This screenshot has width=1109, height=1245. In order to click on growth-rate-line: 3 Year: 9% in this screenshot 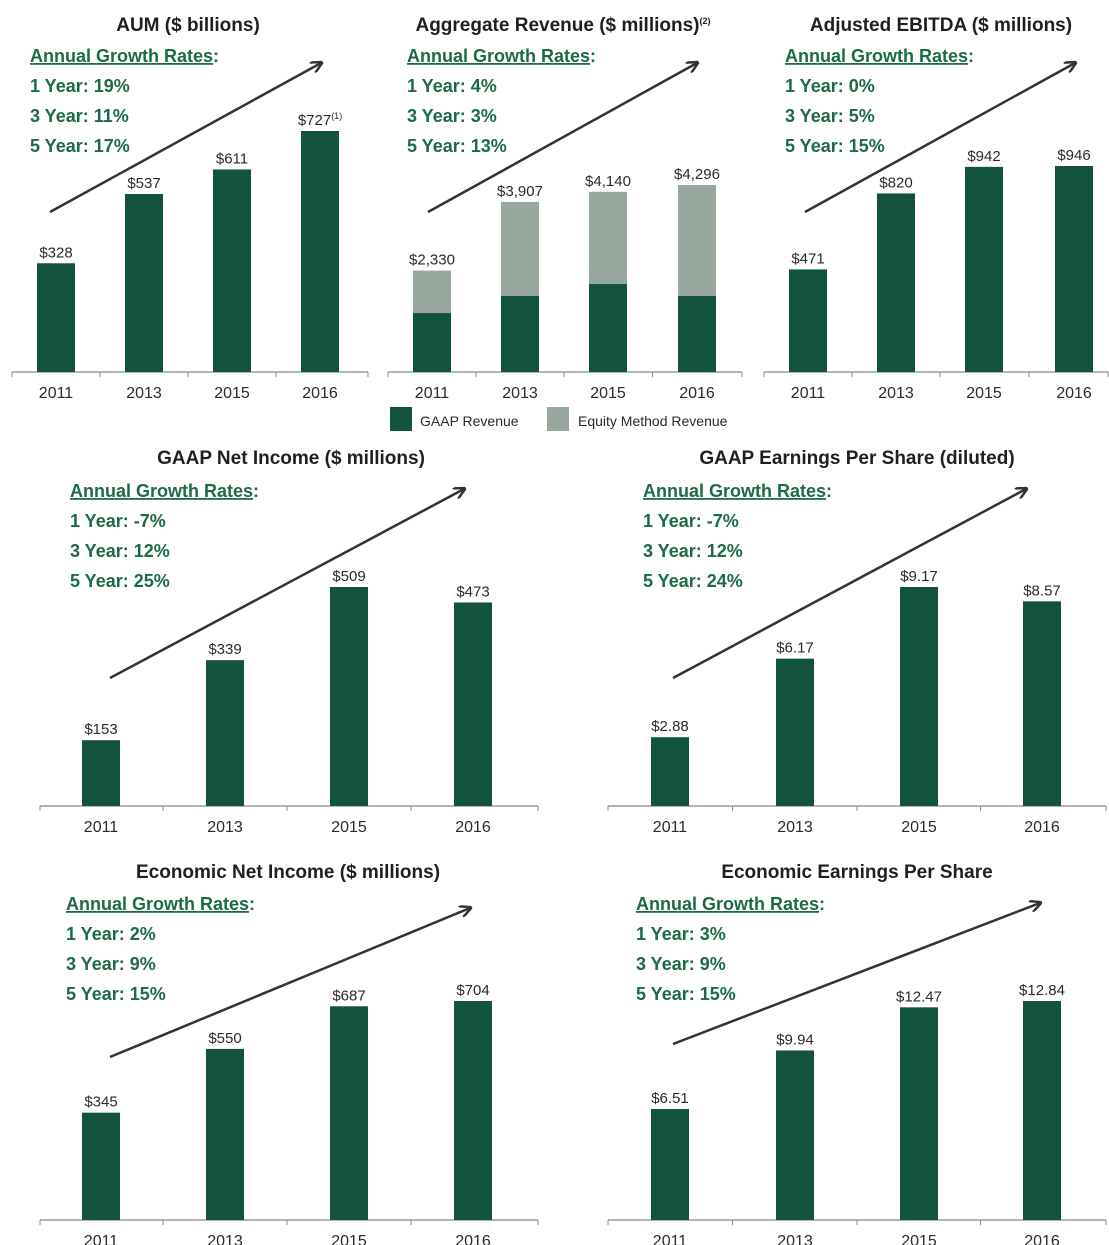, I will do `click(681, 964)`.